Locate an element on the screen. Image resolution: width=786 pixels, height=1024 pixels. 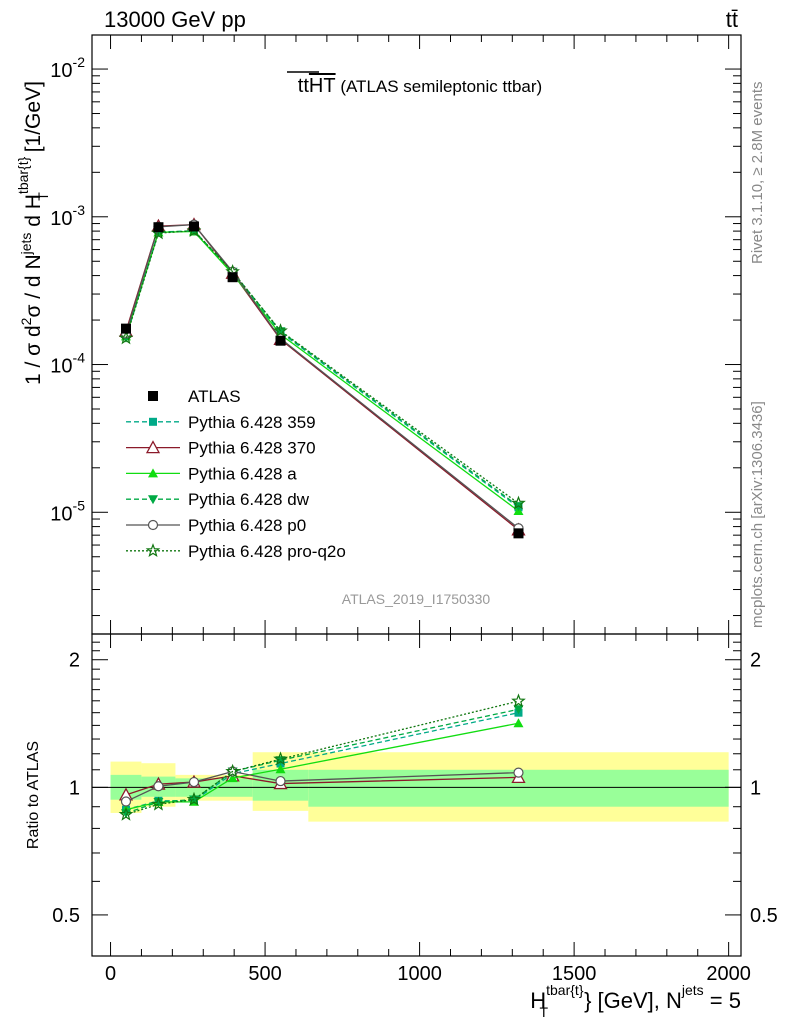
legend-entry: ATLAS is located at coordinates (194, 396).